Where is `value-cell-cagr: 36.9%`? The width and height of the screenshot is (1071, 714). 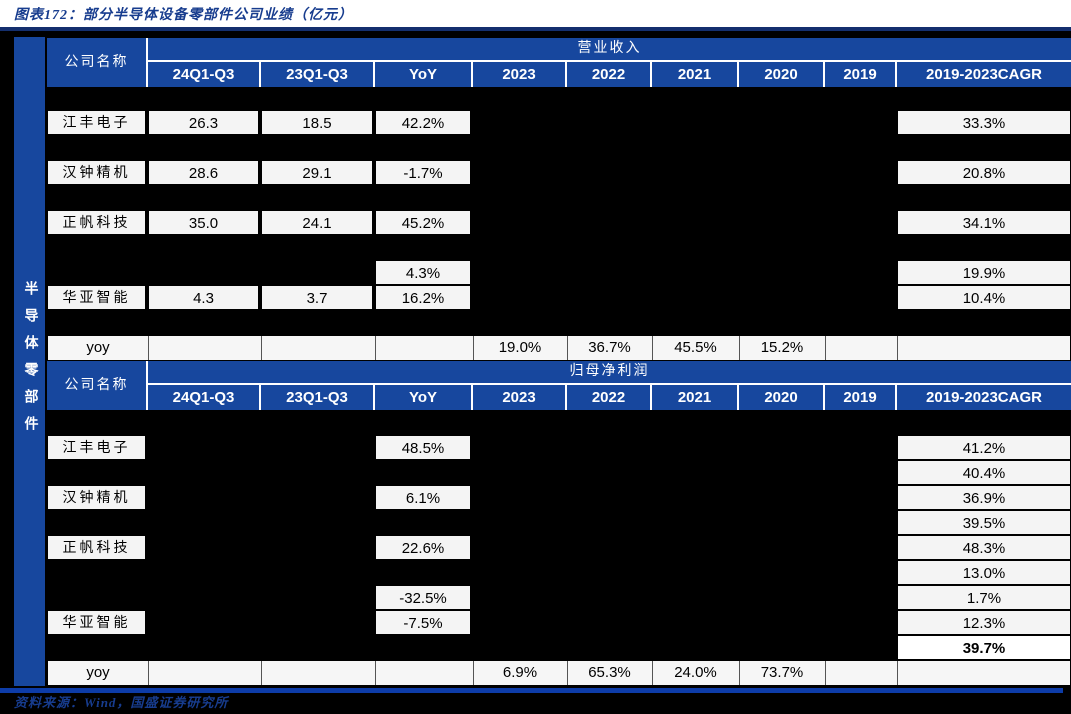
value-cell-cagr: 36.9% is located at coordinates (984, 497).